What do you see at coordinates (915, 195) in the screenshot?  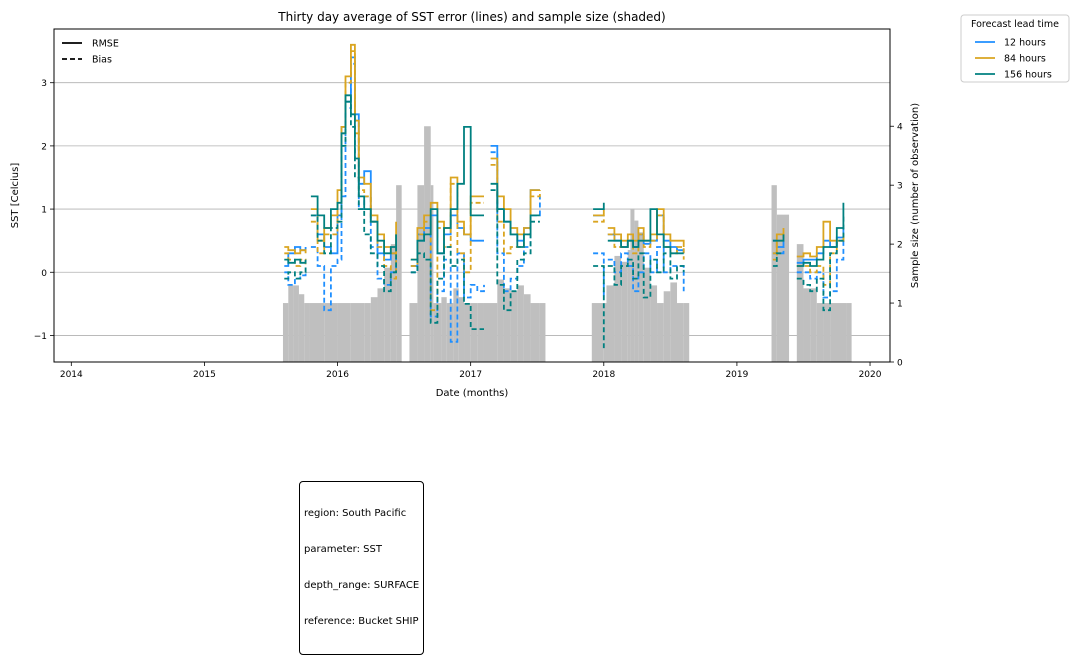 I see `y2-axis-label: Sample size (number of observation)` at bounding box center [915, 195].